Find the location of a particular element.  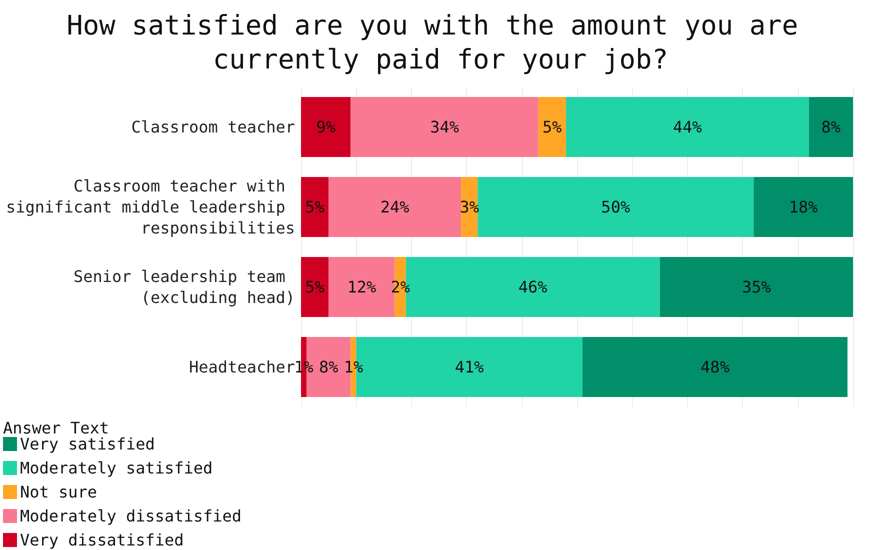

legend-title: Answer Text is located at coordinates (56, 428).